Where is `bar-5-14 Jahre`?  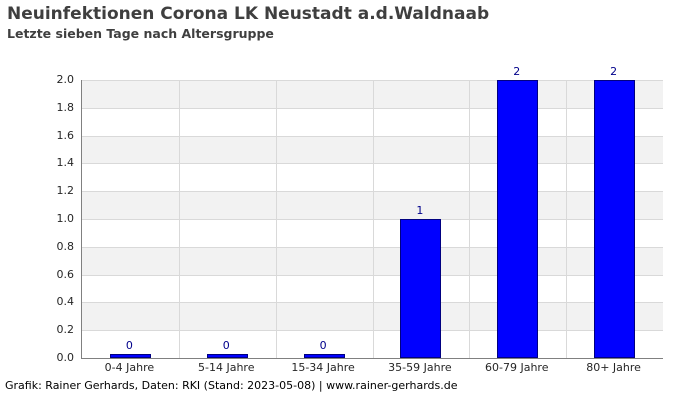
bar-5-14 Jahre is located at coordinates (227, 356).